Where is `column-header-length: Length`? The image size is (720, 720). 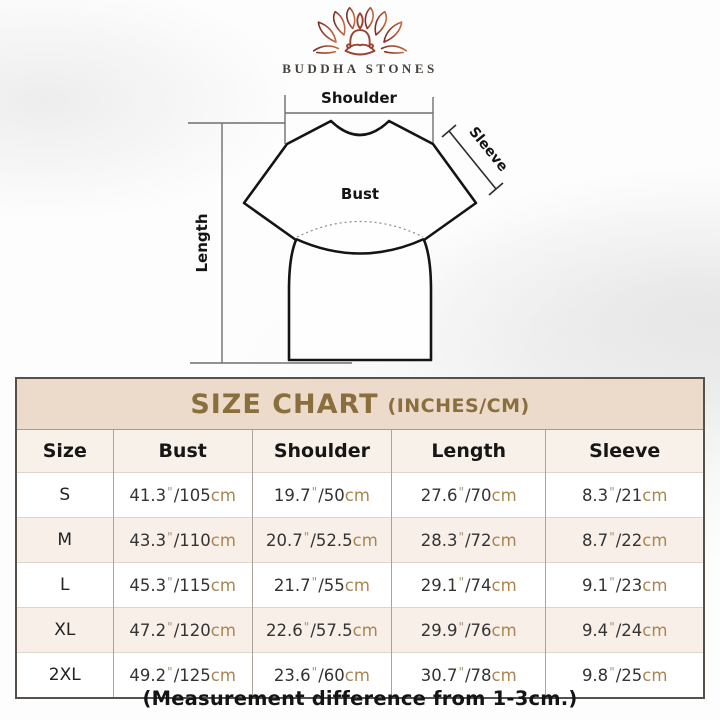 column-header-length: Length is located at coordinates (469, 451).